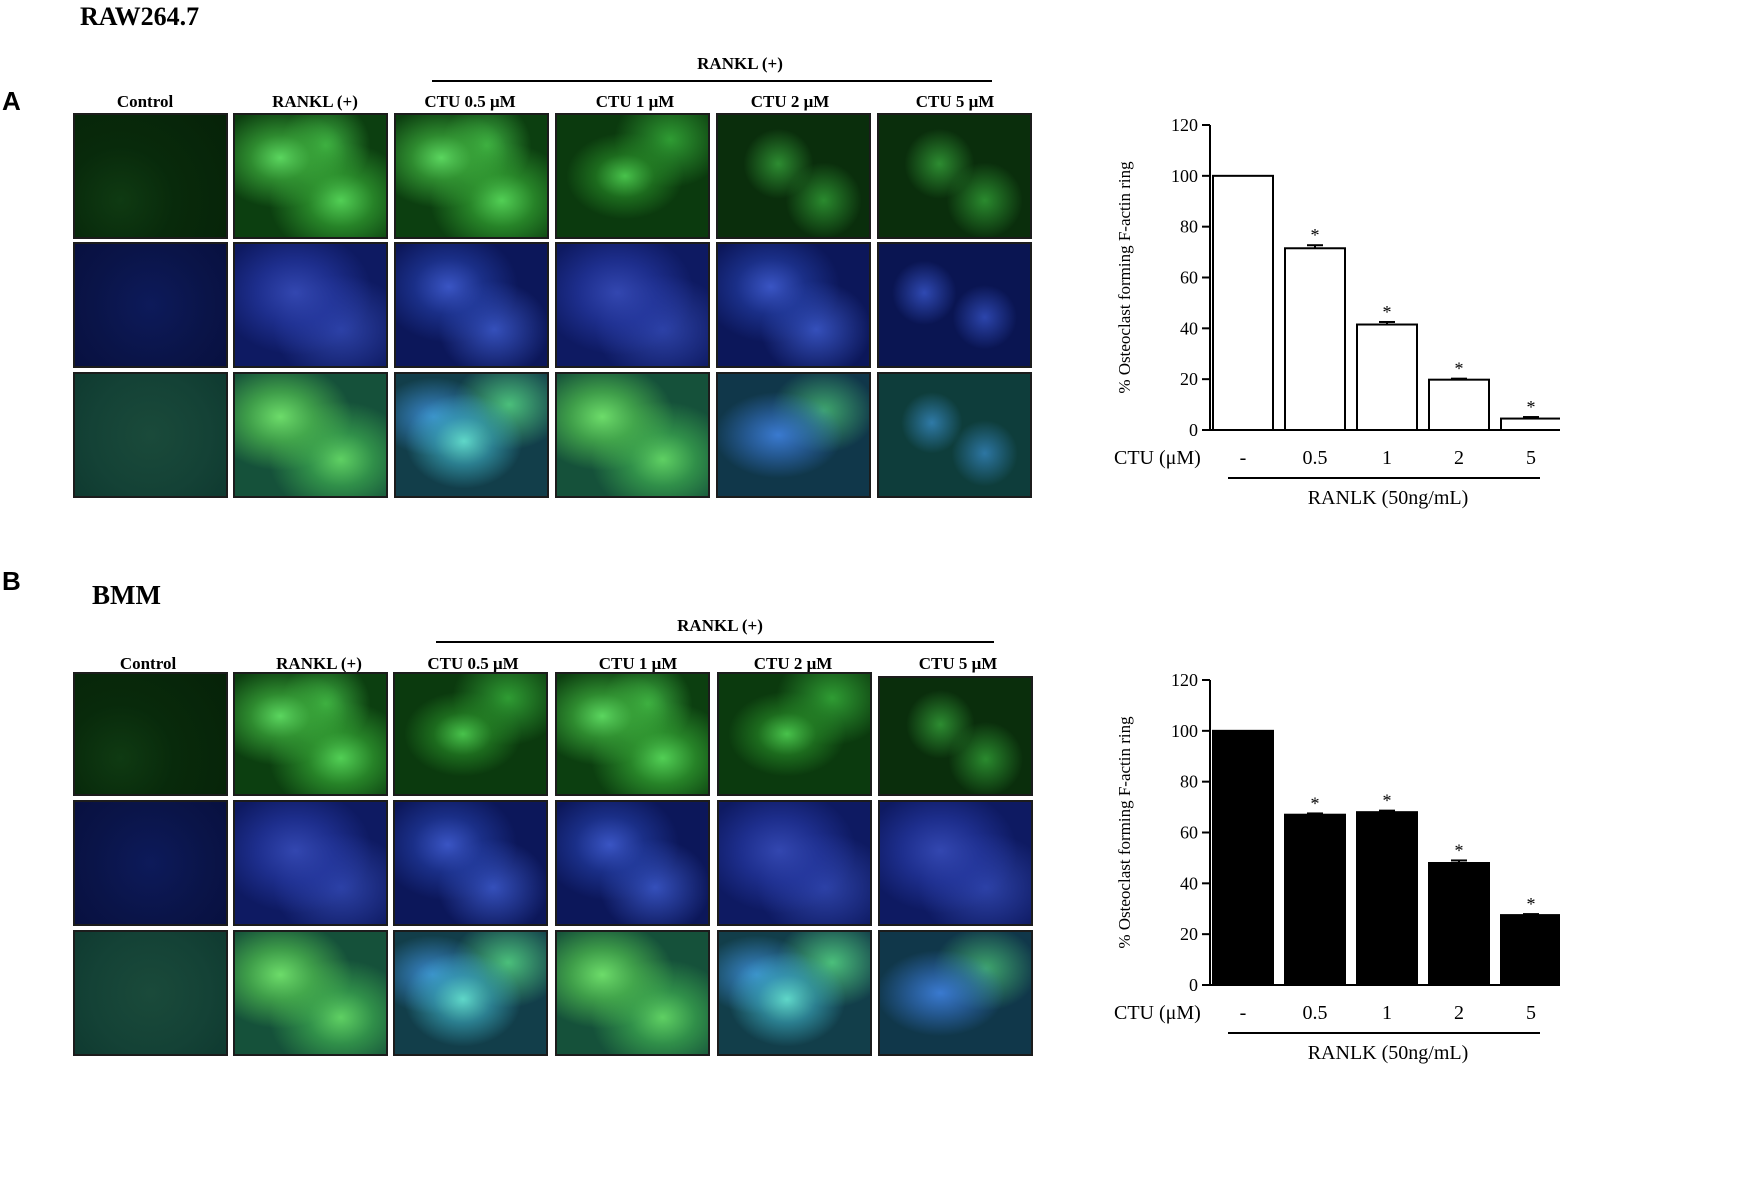 The height and width of the screenshot is (1187, 1761). What do you see at coordinates (126, 595) in the screenshot?
I see `cell-line-title-b: BMM` at bounding box center [126, 595].